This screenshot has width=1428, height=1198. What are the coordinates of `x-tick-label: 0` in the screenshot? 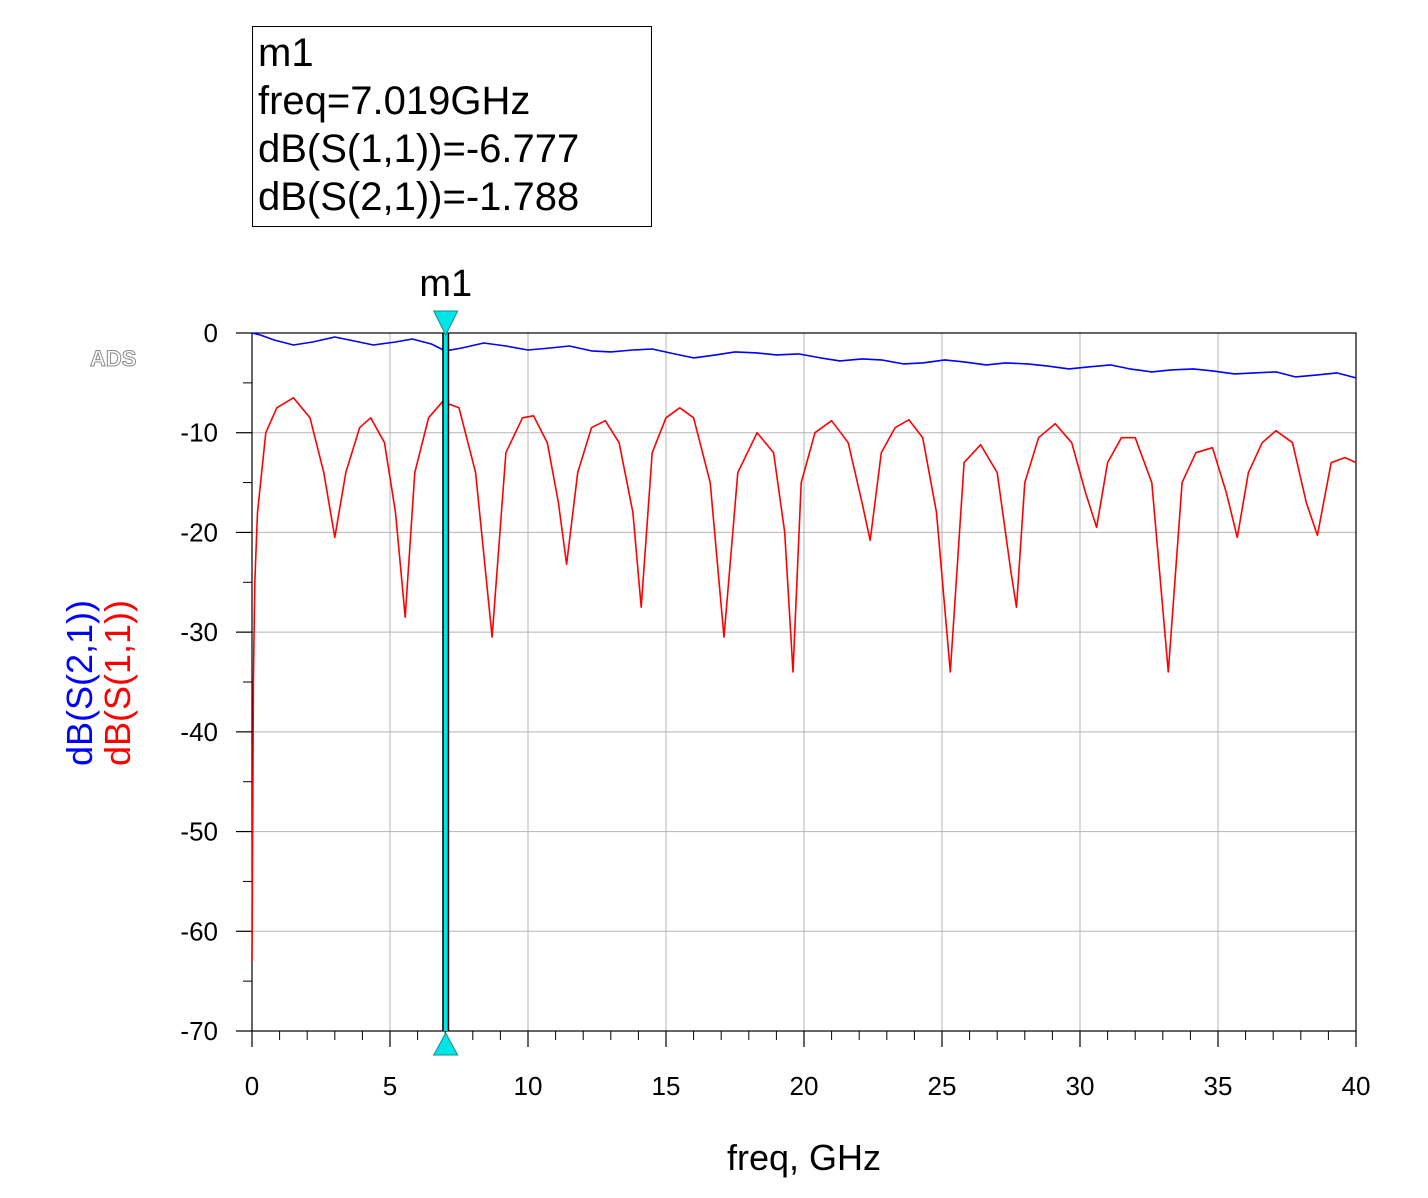 It's located at (252, 1086).